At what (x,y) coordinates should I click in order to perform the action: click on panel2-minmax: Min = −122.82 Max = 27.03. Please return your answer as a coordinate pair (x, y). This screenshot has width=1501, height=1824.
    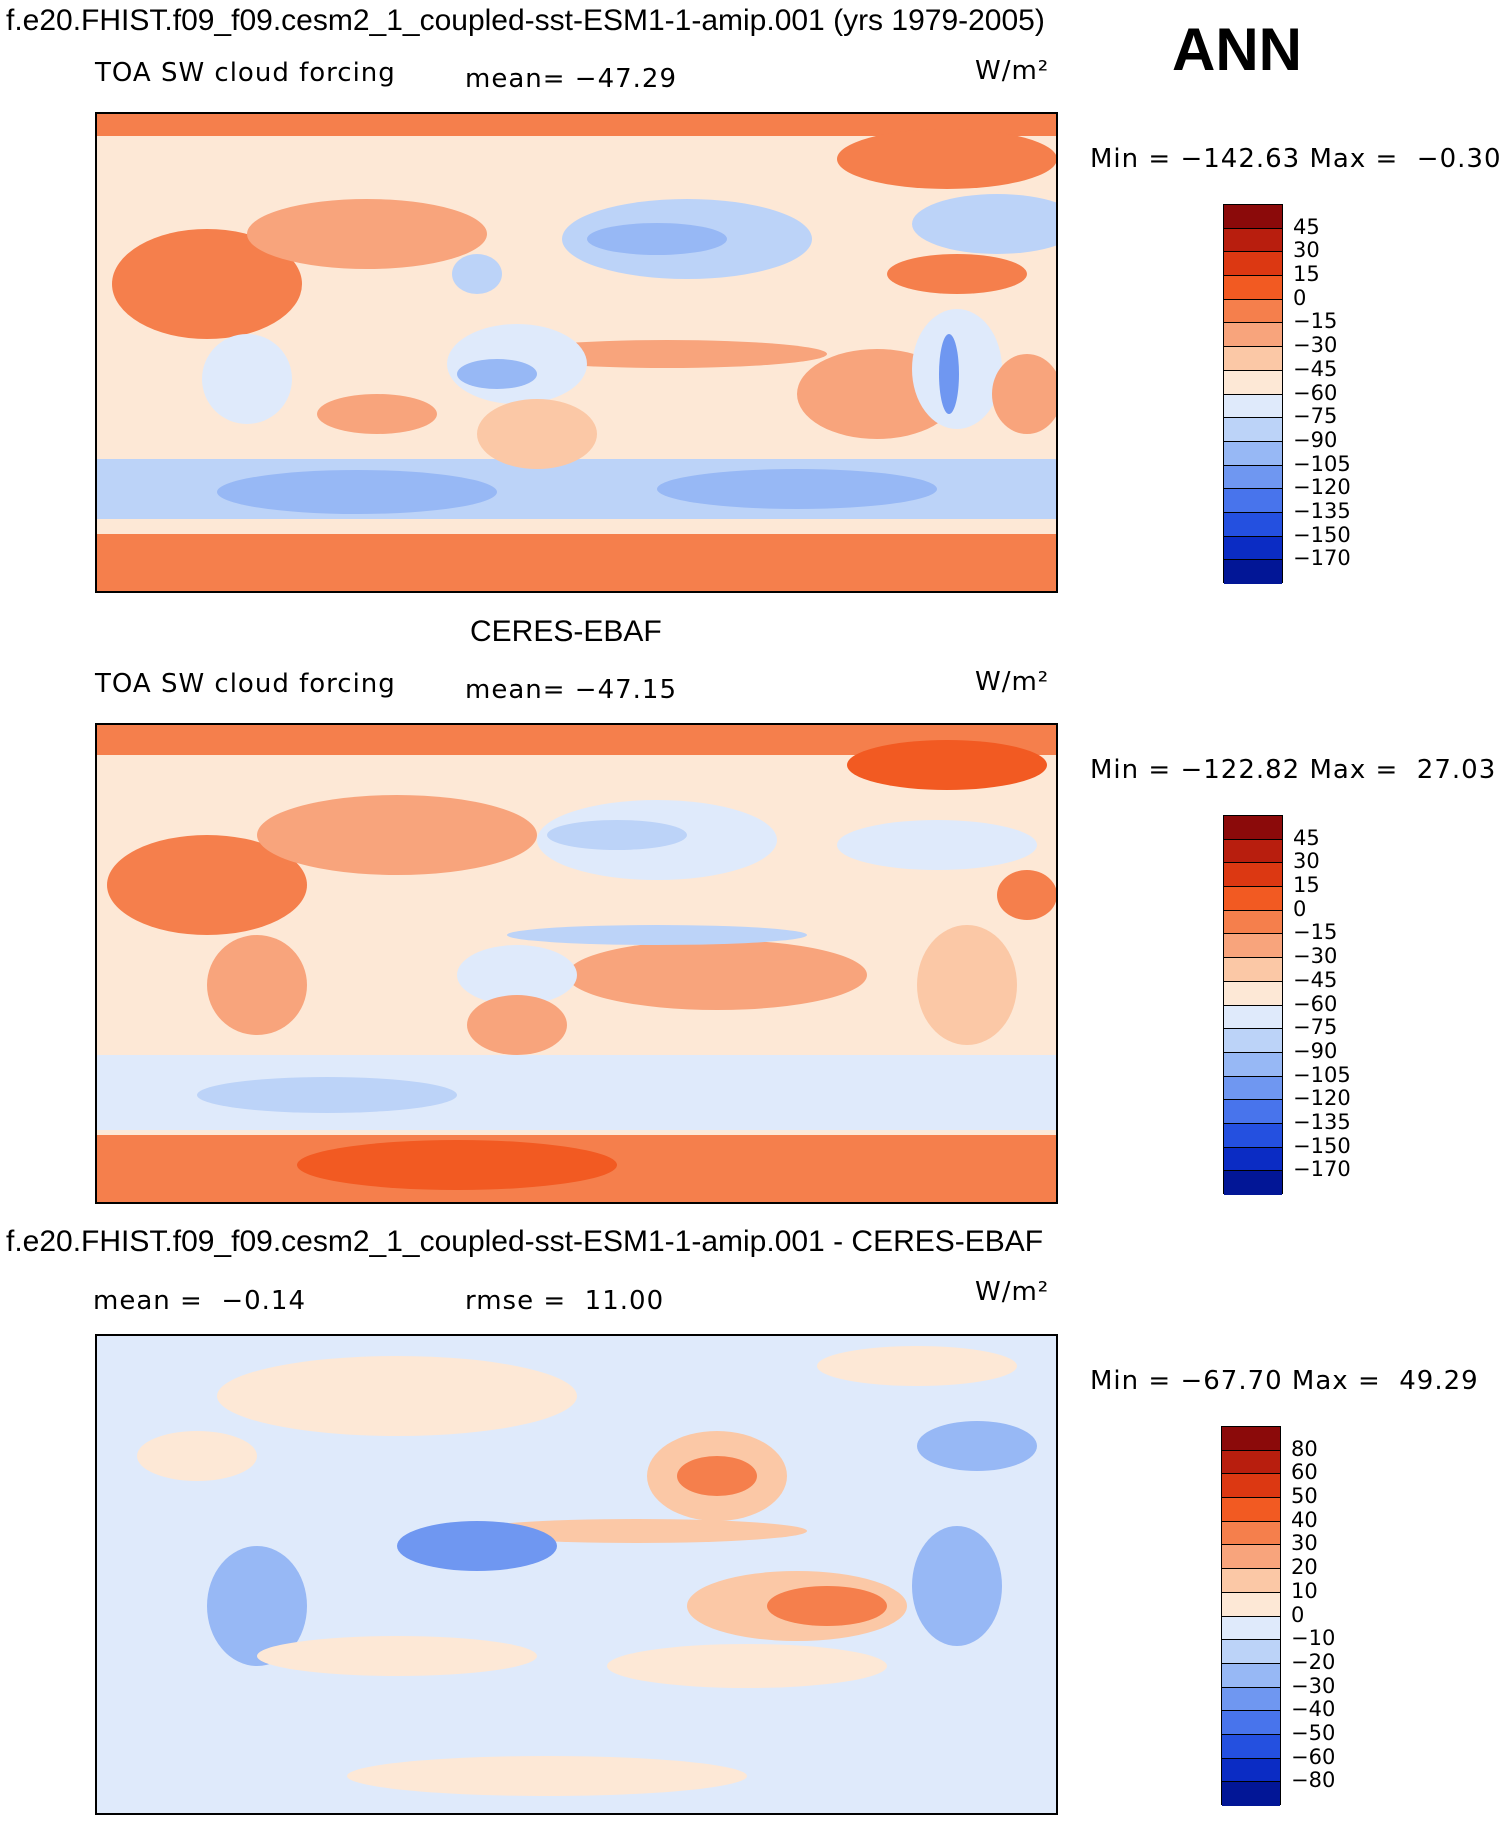
    Looking at the image, I should click on (1293, 770).